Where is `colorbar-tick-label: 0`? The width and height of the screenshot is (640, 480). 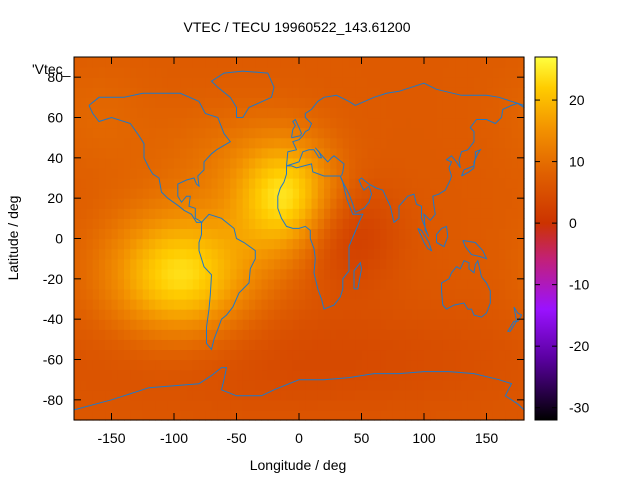 colorbar-tick-label: 0 is located at coordinates (573, 223).